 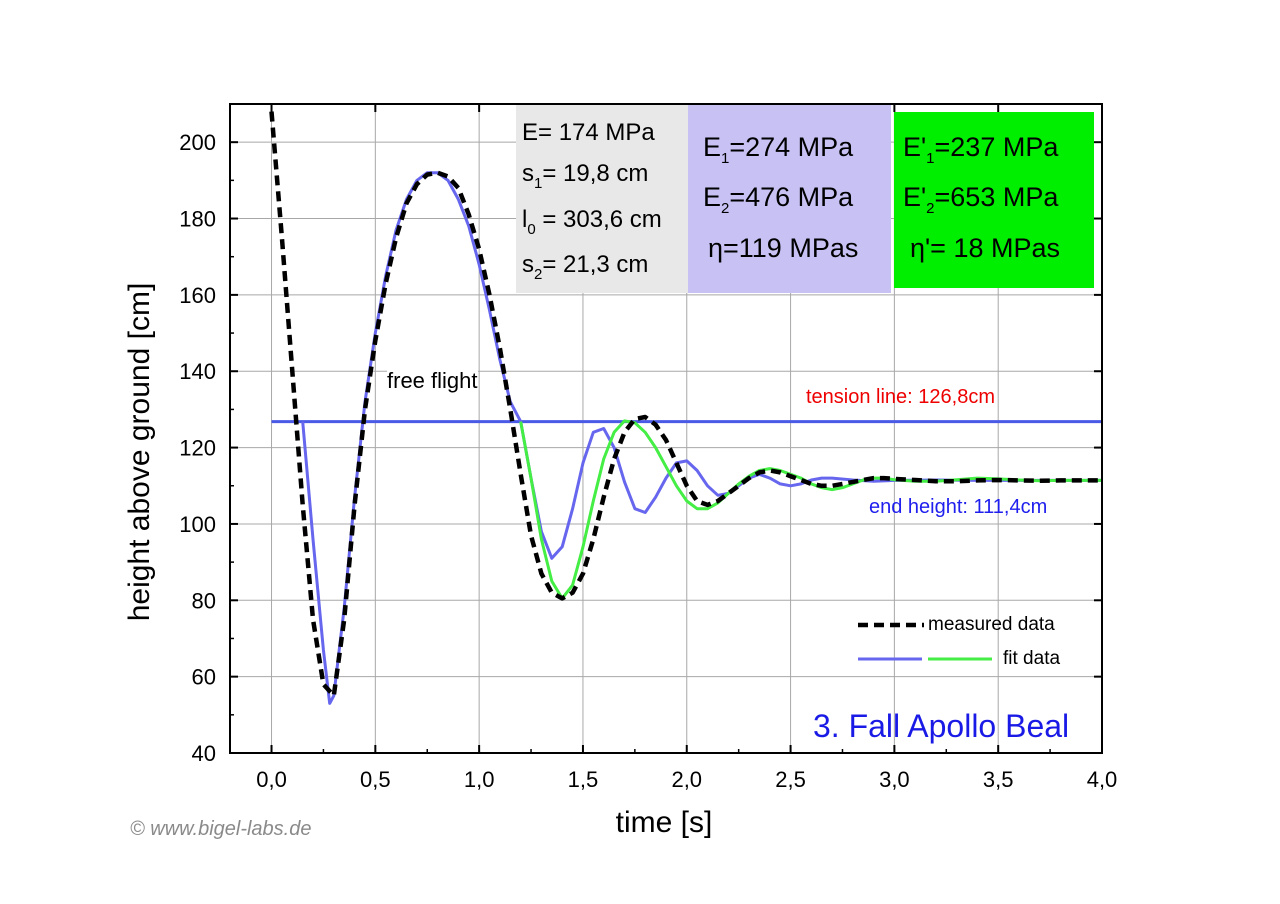 What do you see at coordinates (783, 248) in the screenshot?
I see `param-eta: η=119 MPas` at bounding box center [783, 248].